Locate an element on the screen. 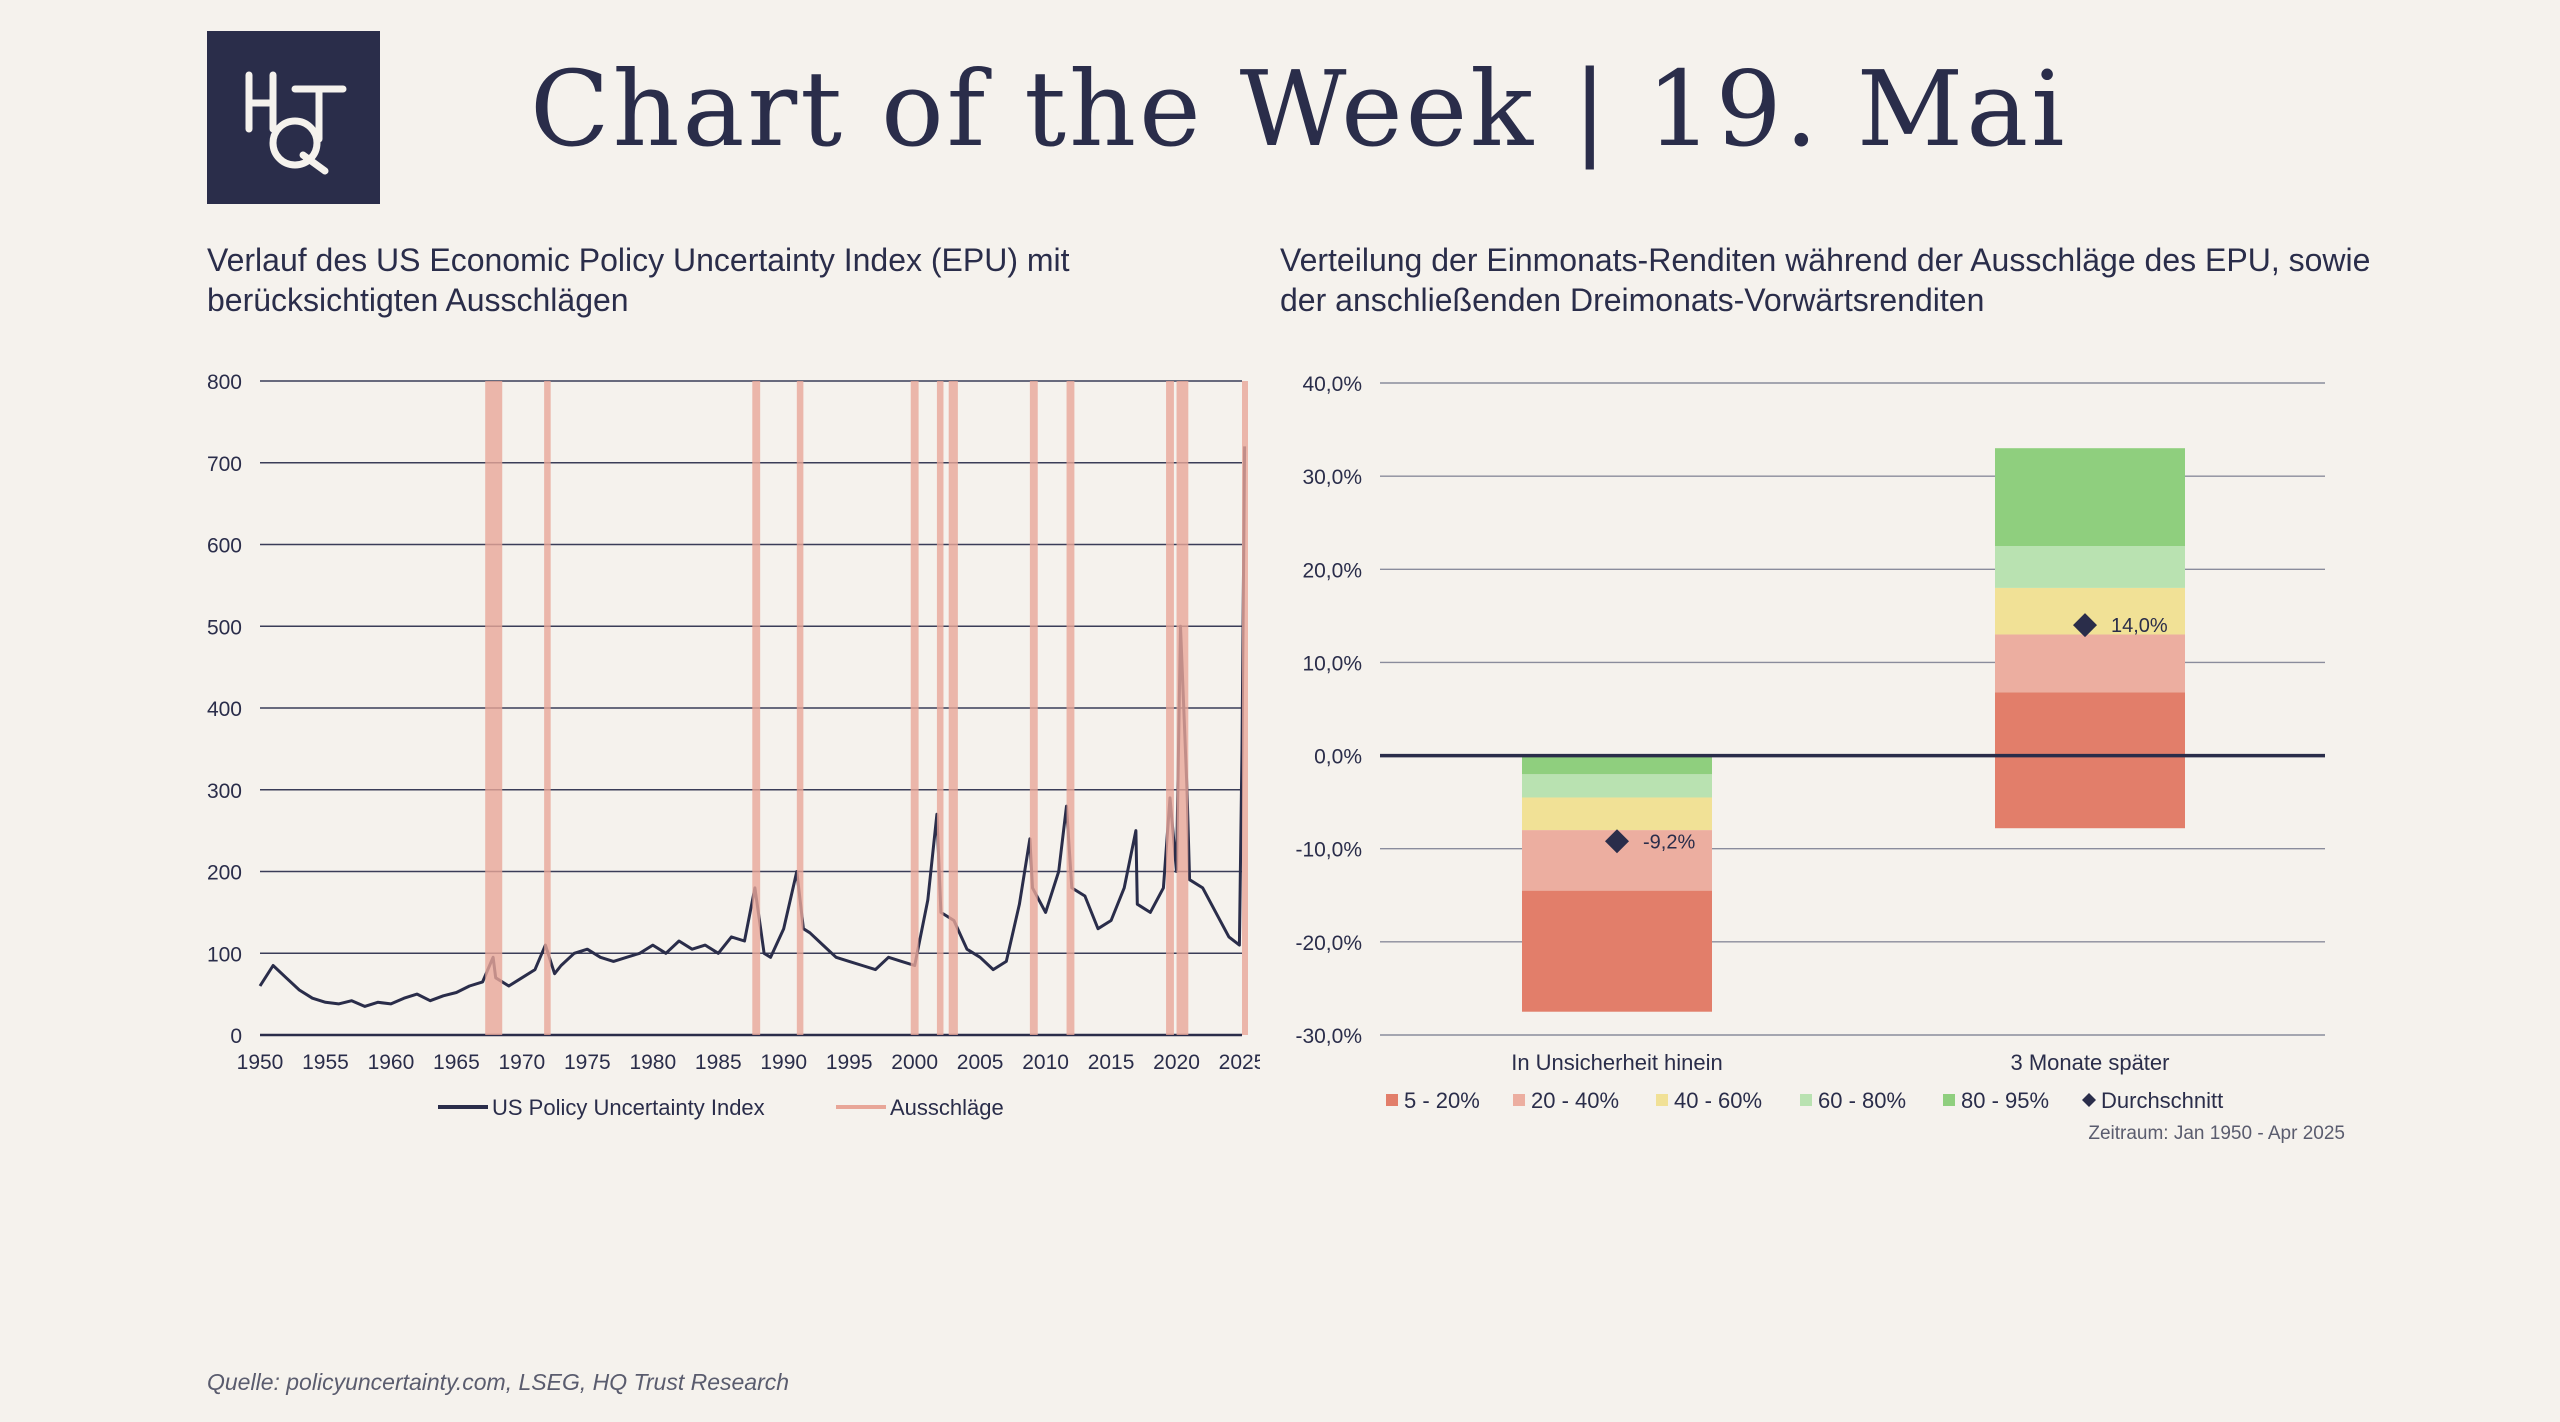 The width and height of the screenshot is (2560, 1422). x-tick-label: 1965 is located at coordinates (456, 1062).